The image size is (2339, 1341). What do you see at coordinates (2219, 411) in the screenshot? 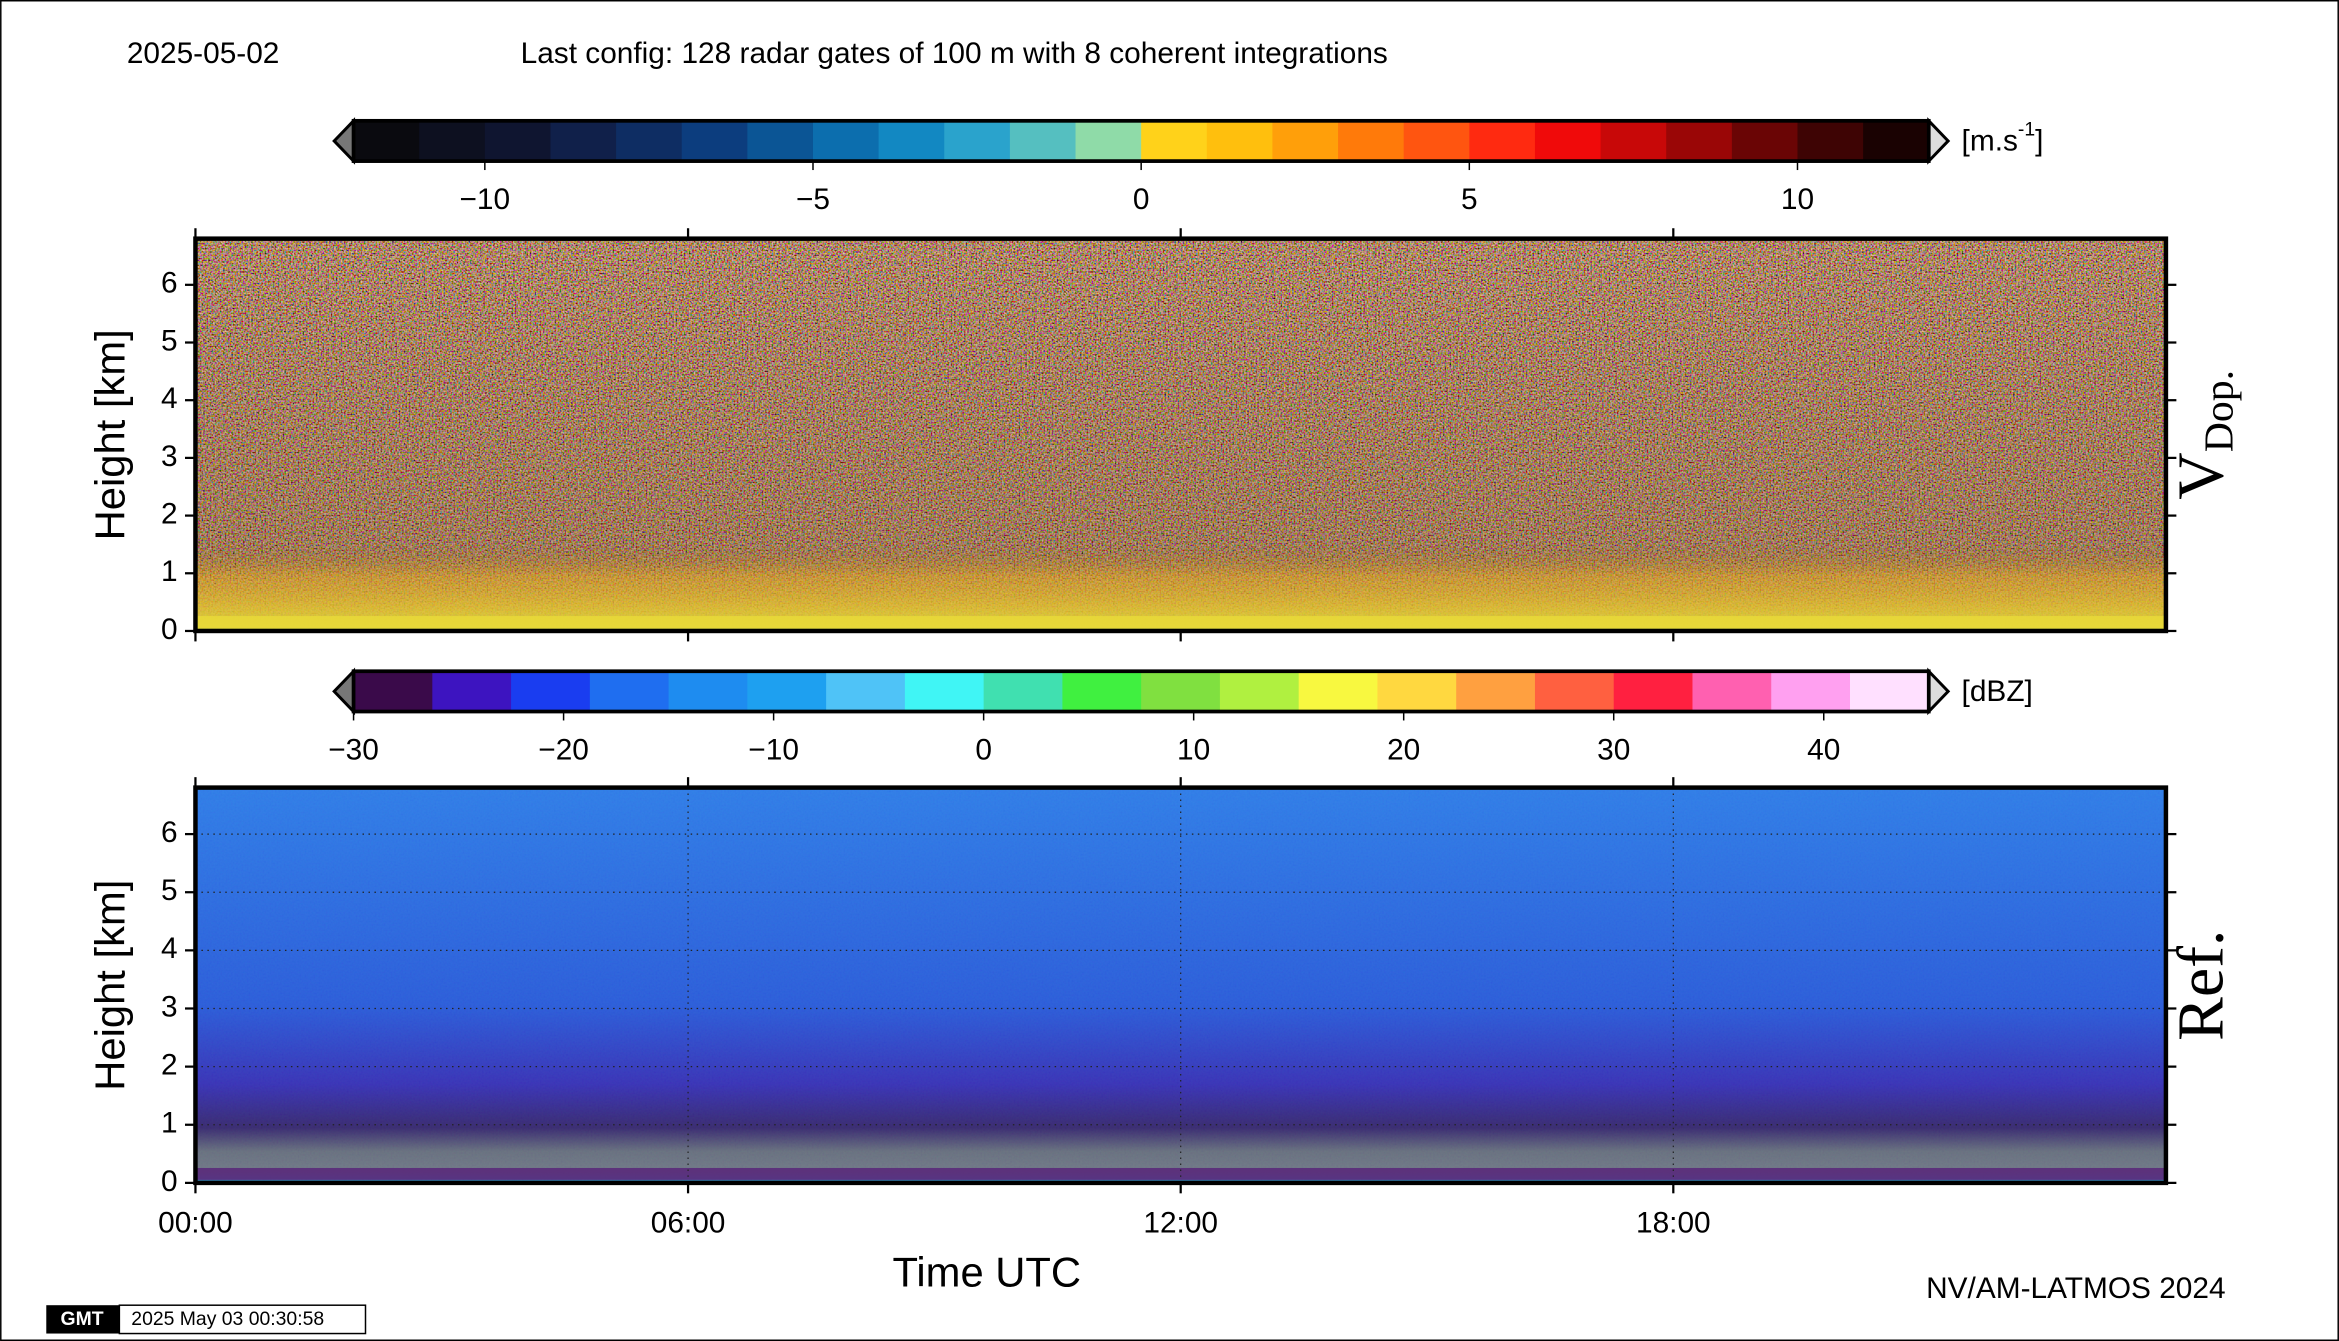
I see `side-sub: Dop.` at bounding box center [2219, 411].